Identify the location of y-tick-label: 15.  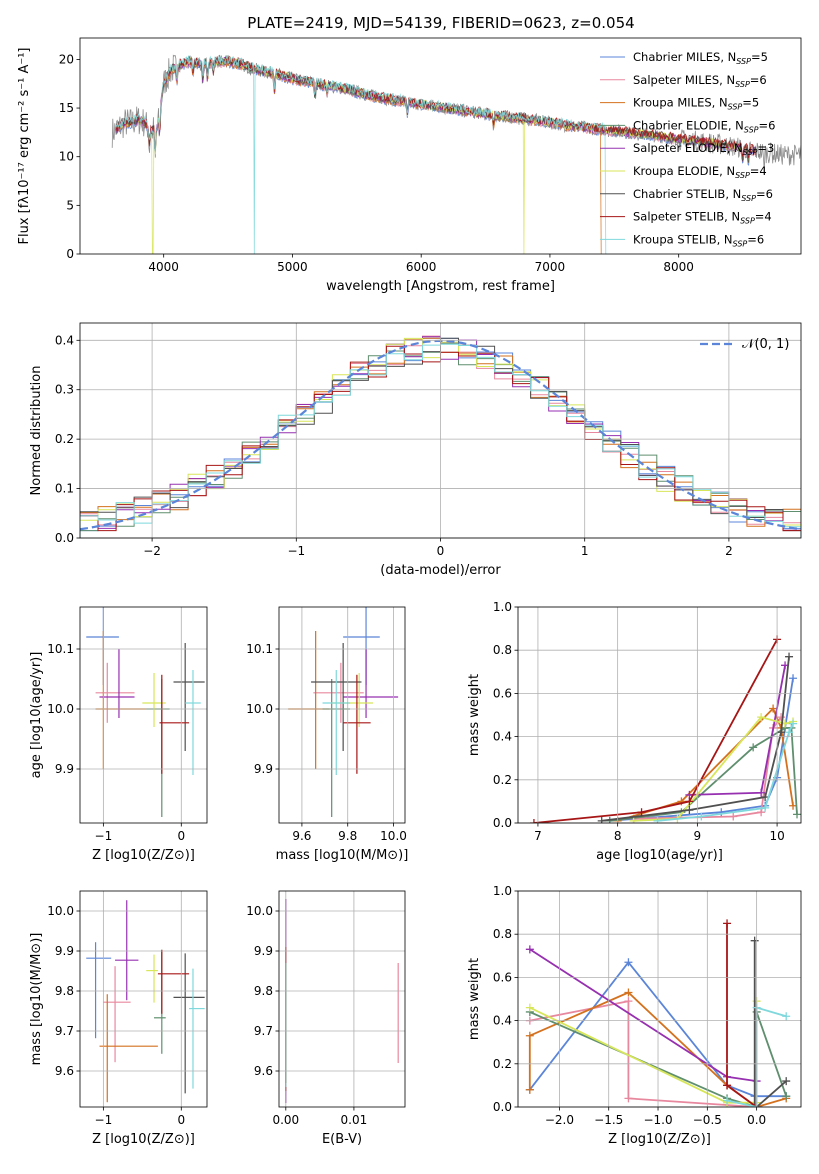
(66, 108).